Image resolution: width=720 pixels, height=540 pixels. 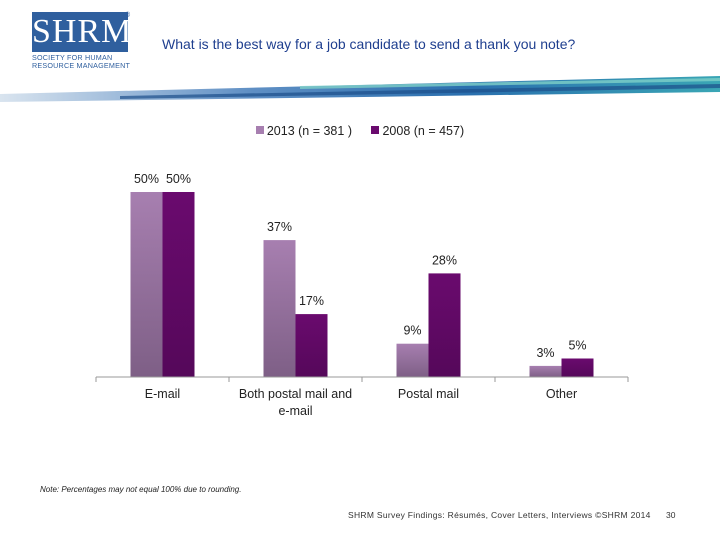 What do you see at coordinates (545, 353) in the screenshot?
I see `data-label-2013-3: 3%` at bounding box center [545, 353].